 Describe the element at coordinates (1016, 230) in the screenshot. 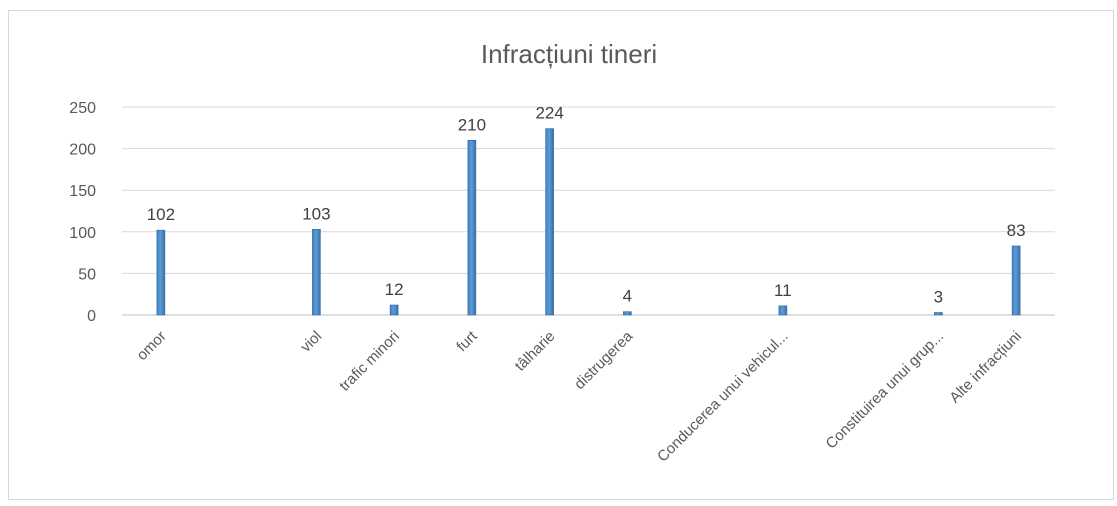

I see `data-label: 83` at that location.